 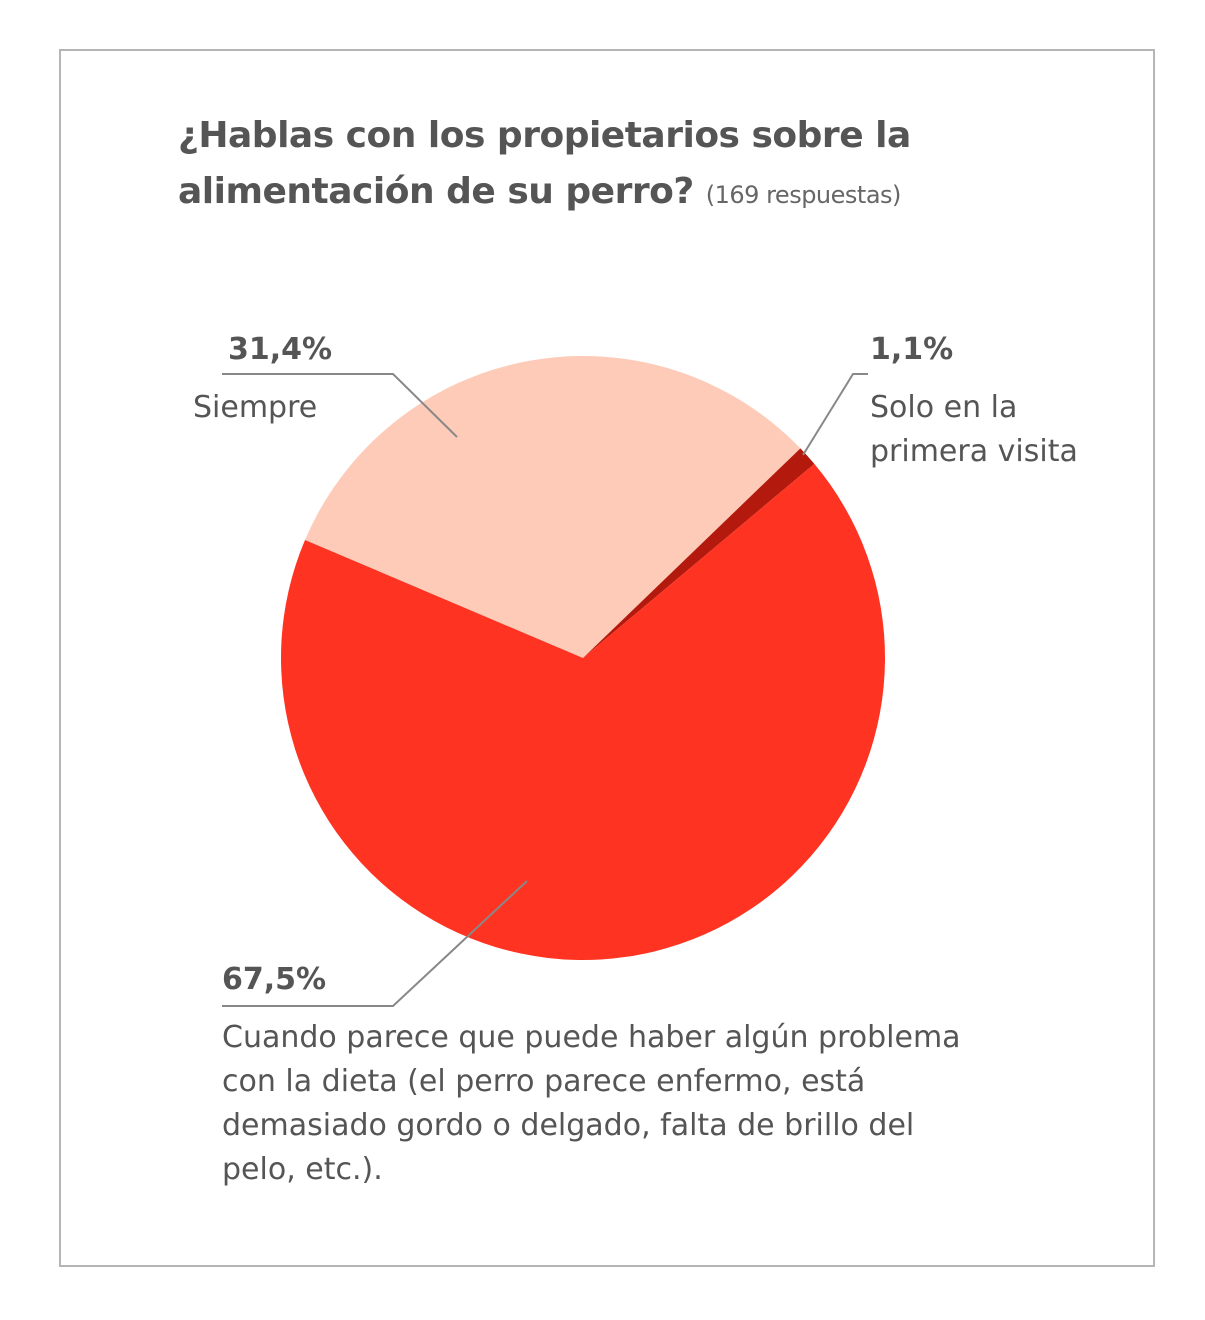 I want to click on subtitle: (169 respuestas), so click(x=803, y=195).